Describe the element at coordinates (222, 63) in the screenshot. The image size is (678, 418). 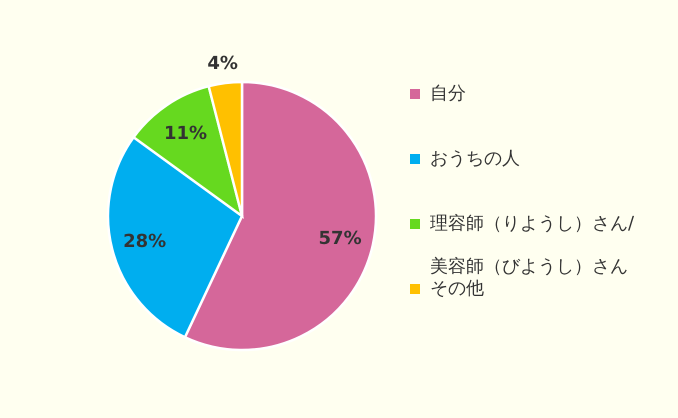
I see `data-label: 4%` at that location.